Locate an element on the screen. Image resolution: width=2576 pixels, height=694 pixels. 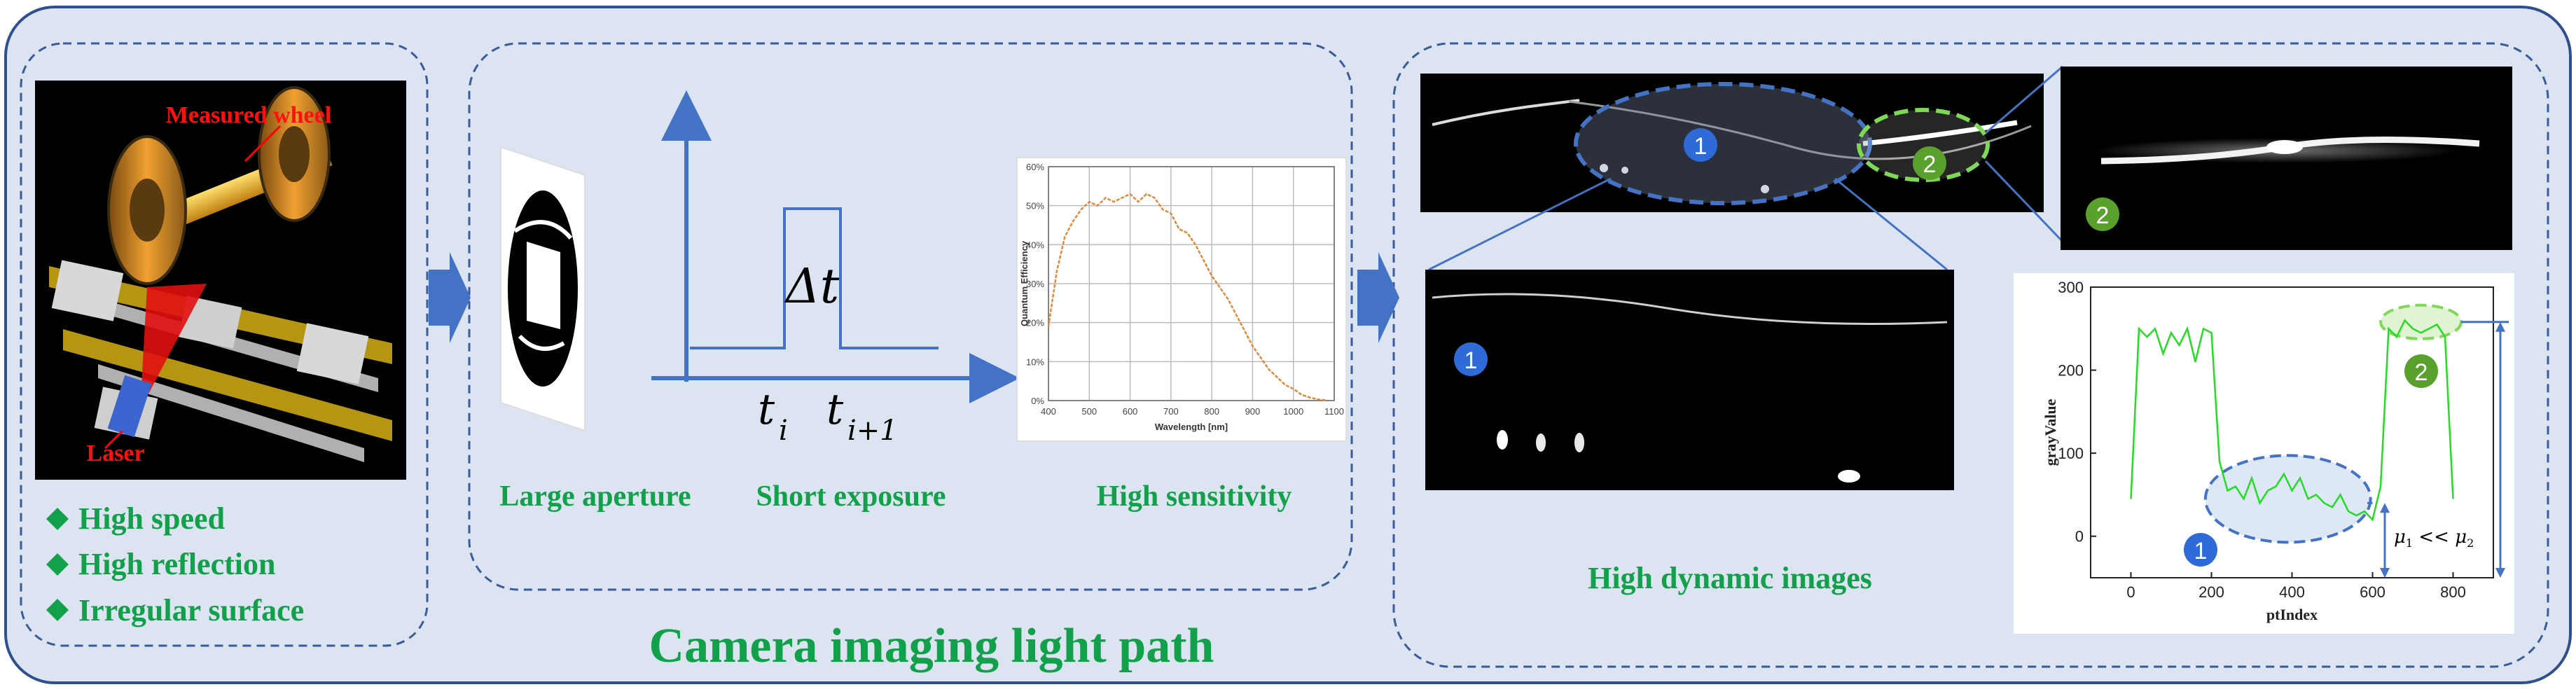
badge-text: 1 is located at coordinates (2201, 551).